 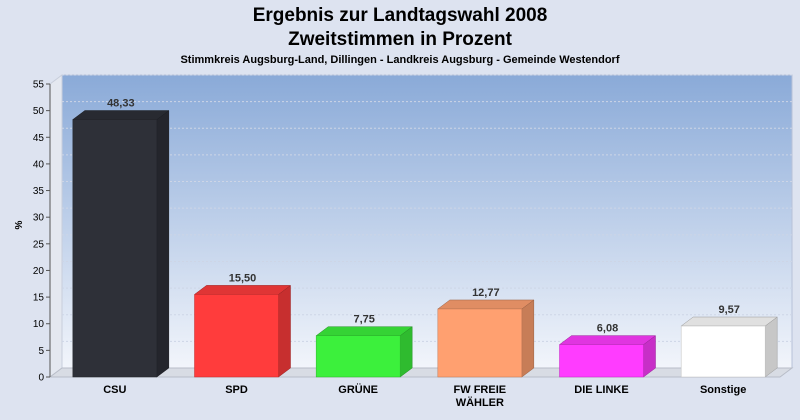 What do you see at coordinates (39, 271) in the screenshot?
I see `y-tick-label: 20` at bounding box center [39, 271].